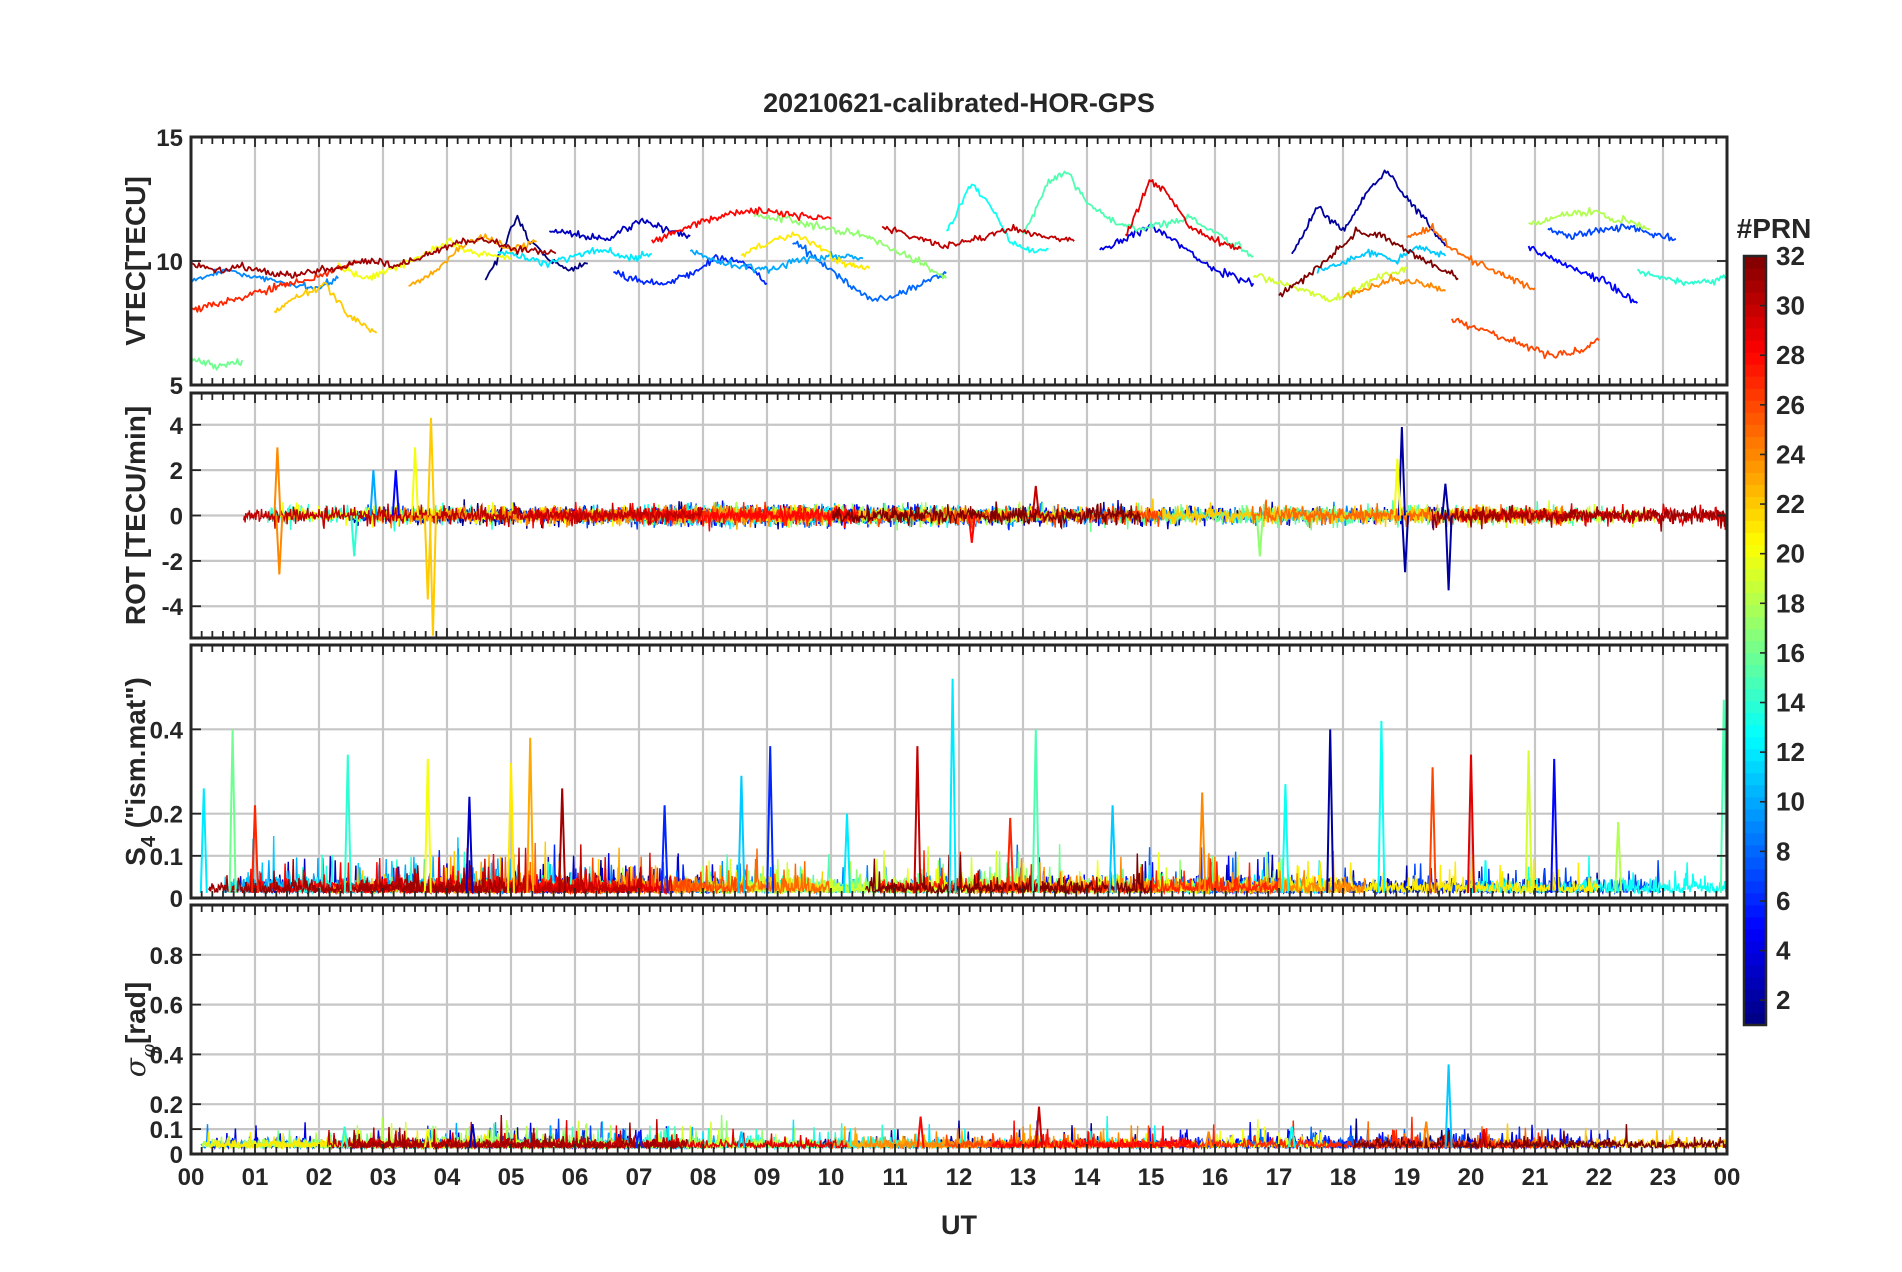 This screenshot has height=1272, width=1902. Describe the element at coordinates (959, 103) in the screenshot. I see `chart-title: 20210621-calibrated-HOR-GPS` at that location.